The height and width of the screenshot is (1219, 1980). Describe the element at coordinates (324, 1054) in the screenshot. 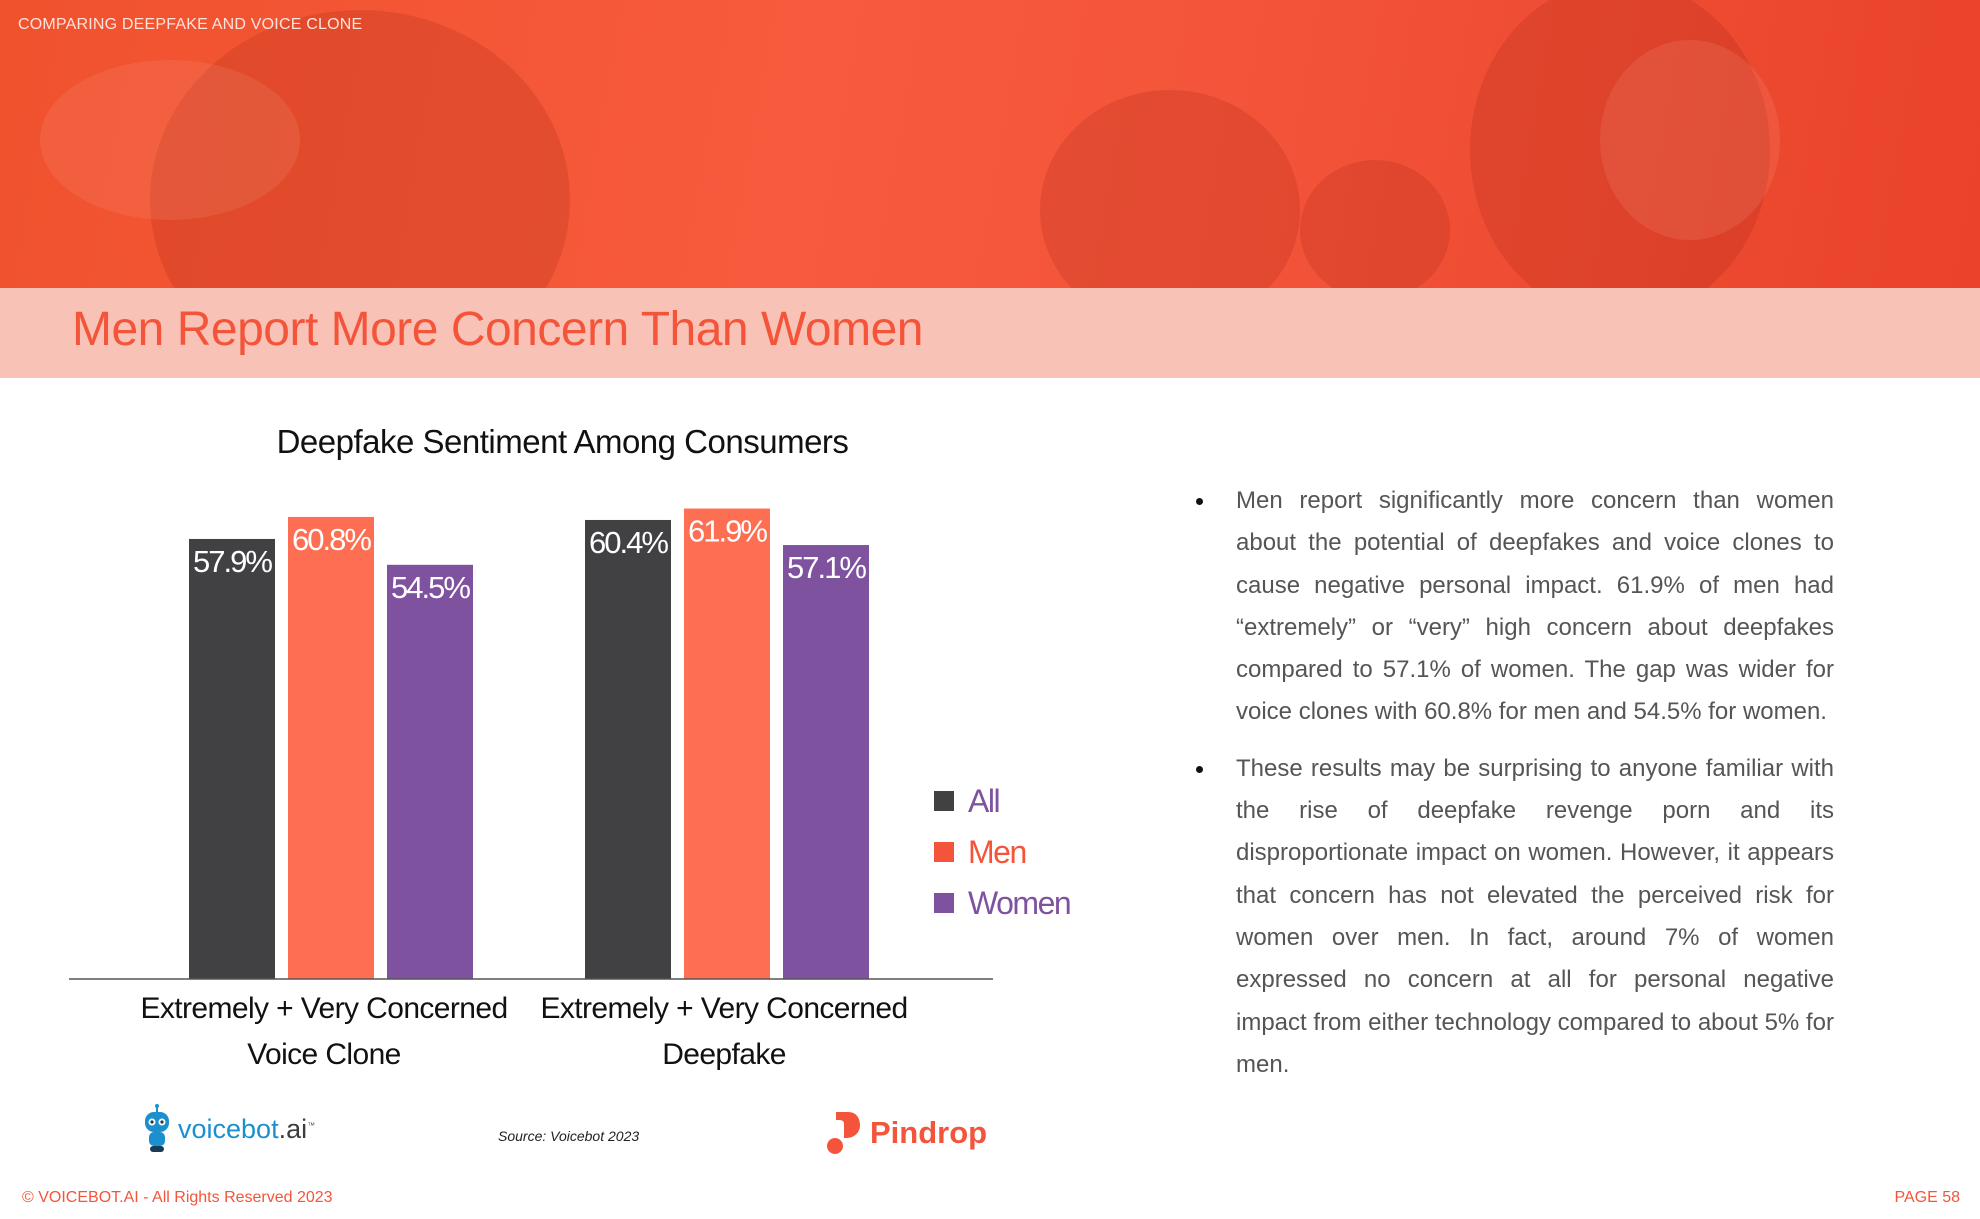

I see `category-label-line: Voice Clone` at that location.